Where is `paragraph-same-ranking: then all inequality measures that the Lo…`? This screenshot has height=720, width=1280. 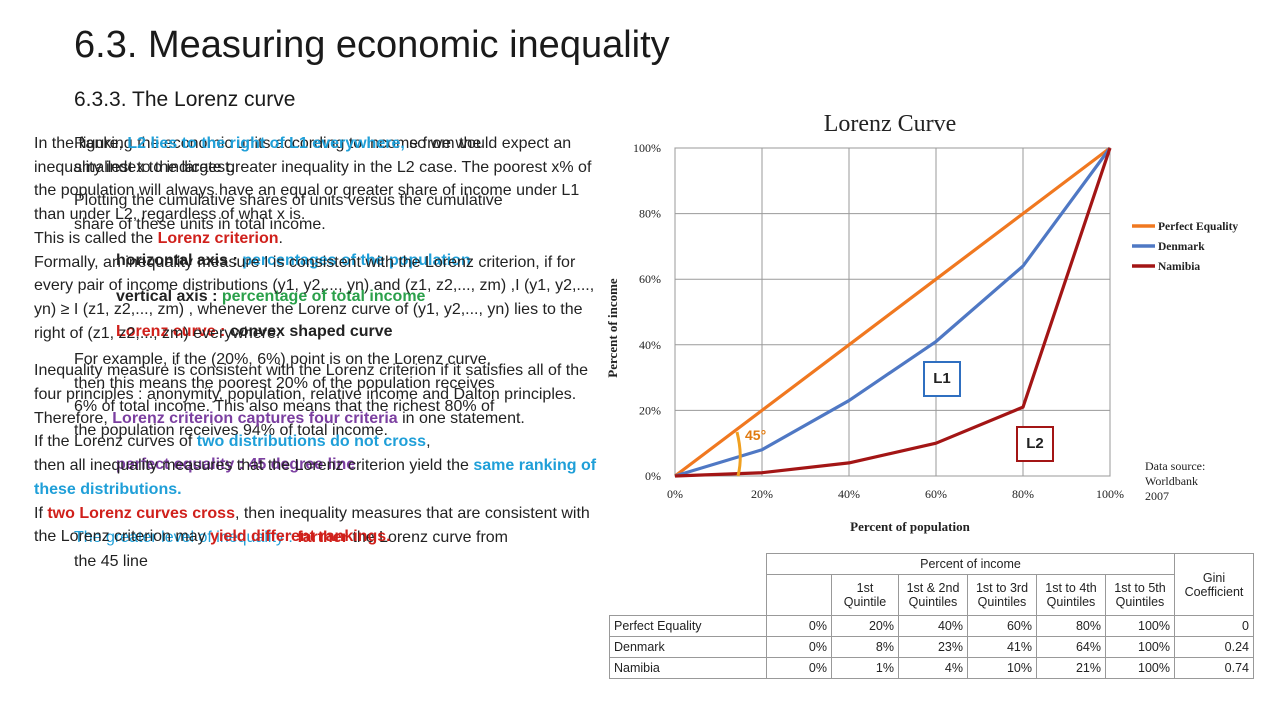
paragraph-same-ranking: then all inequality measures that the Lo… is located at coordinates (319, 477).